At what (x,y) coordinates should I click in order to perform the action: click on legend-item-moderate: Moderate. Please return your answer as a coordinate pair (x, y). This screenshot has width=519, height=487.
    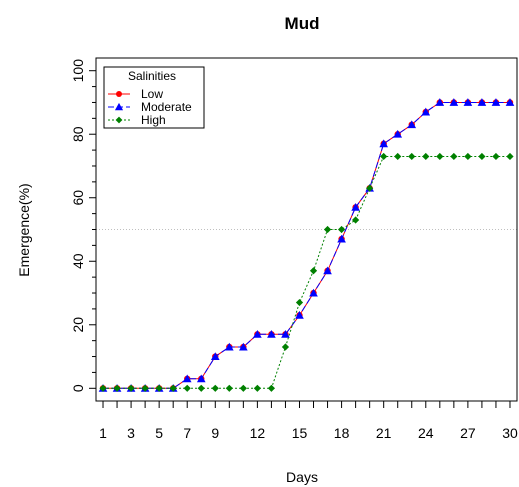
    Looking at the image, I should click on (150, 107).